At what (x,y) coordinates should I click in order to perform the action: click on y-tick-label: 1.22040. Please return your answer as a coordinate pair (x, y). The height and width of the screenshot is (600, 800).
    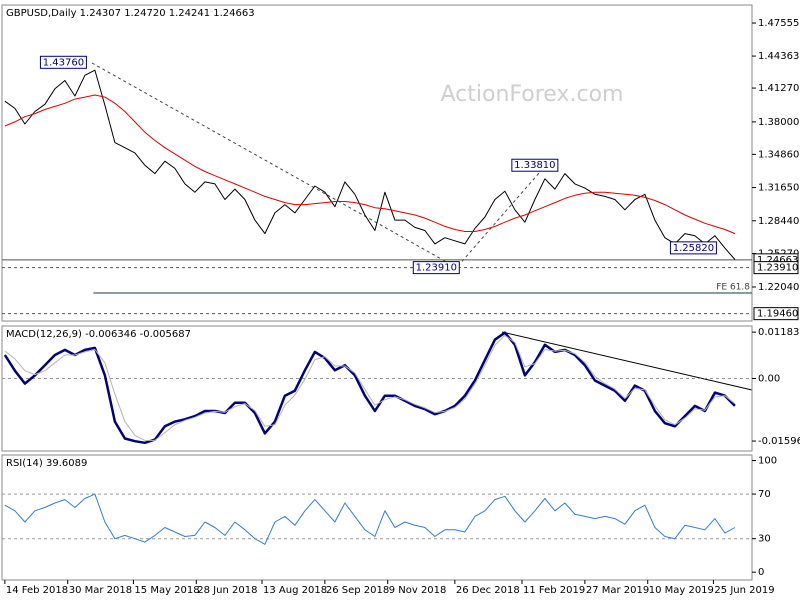
    Looking at the image, I should click on (778, 287).